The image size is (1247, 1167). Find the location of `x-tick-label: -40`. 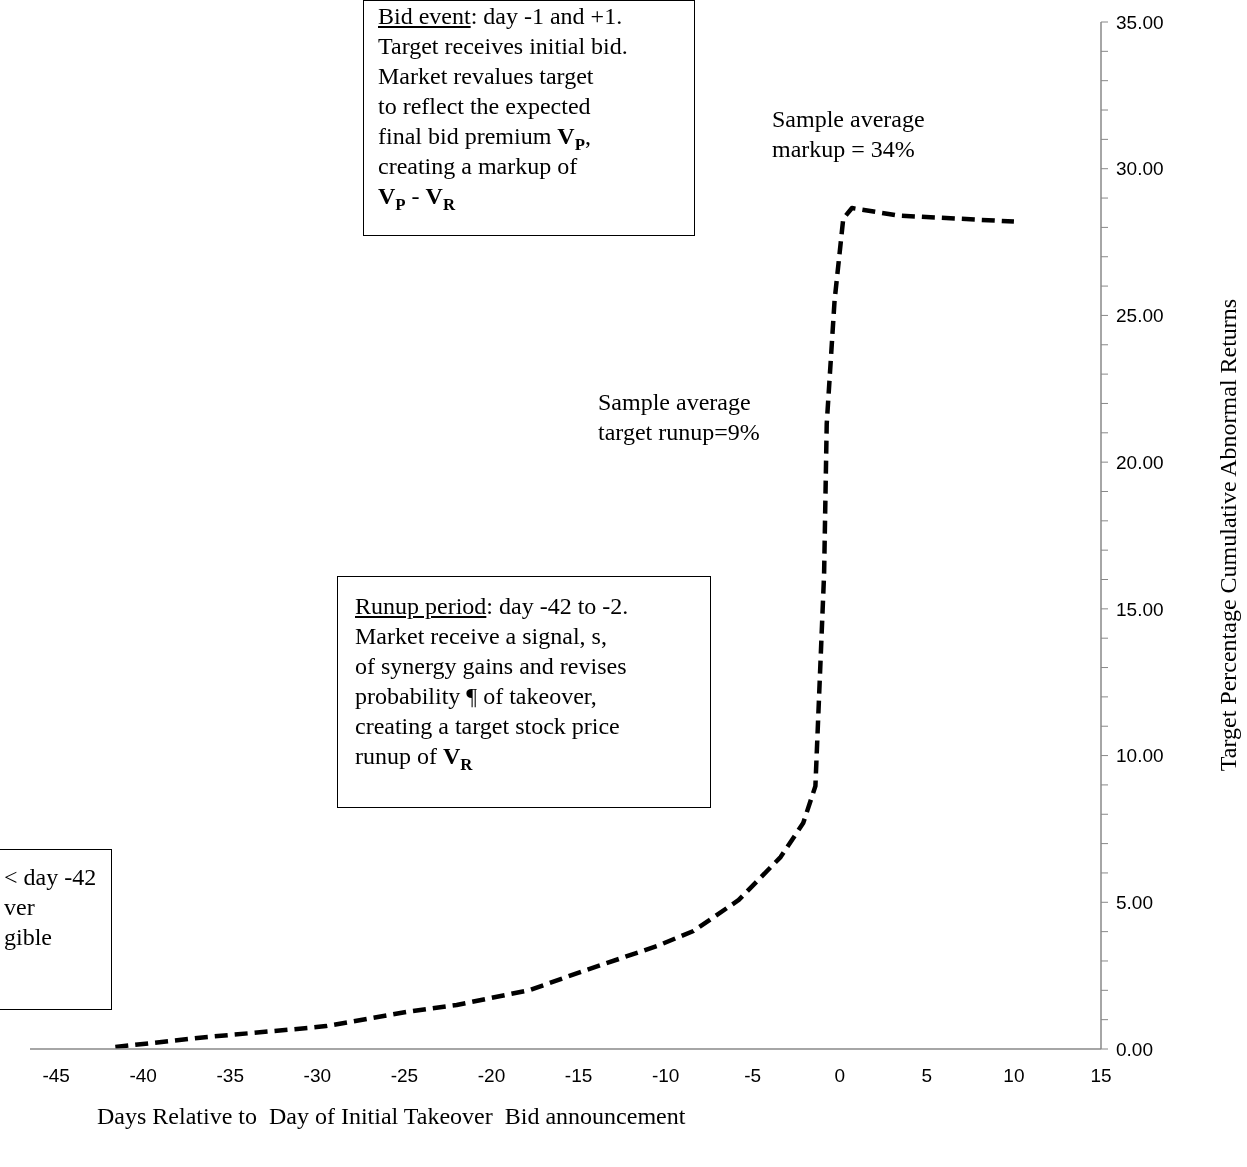

x-tick-label: -40 is located at coordinates (143, 1076).